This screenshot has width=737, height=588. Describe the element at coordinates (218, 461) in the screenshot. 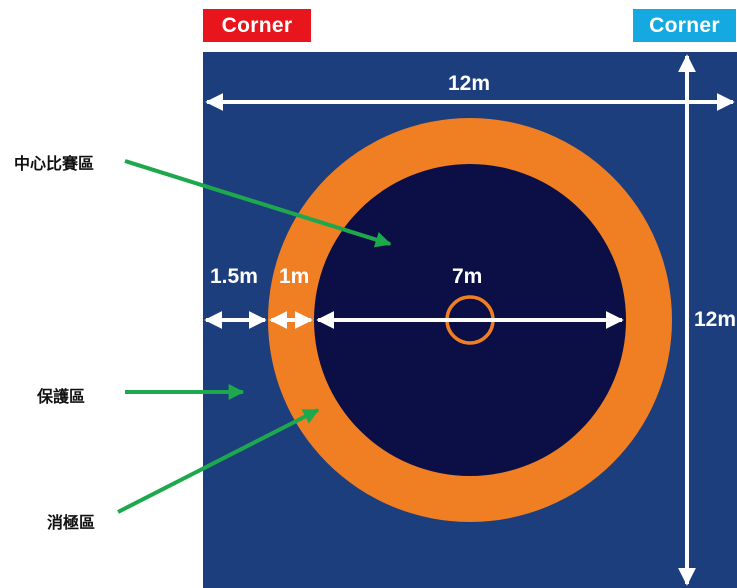

I see `passivity-zone-pointer-arrow` at that location.